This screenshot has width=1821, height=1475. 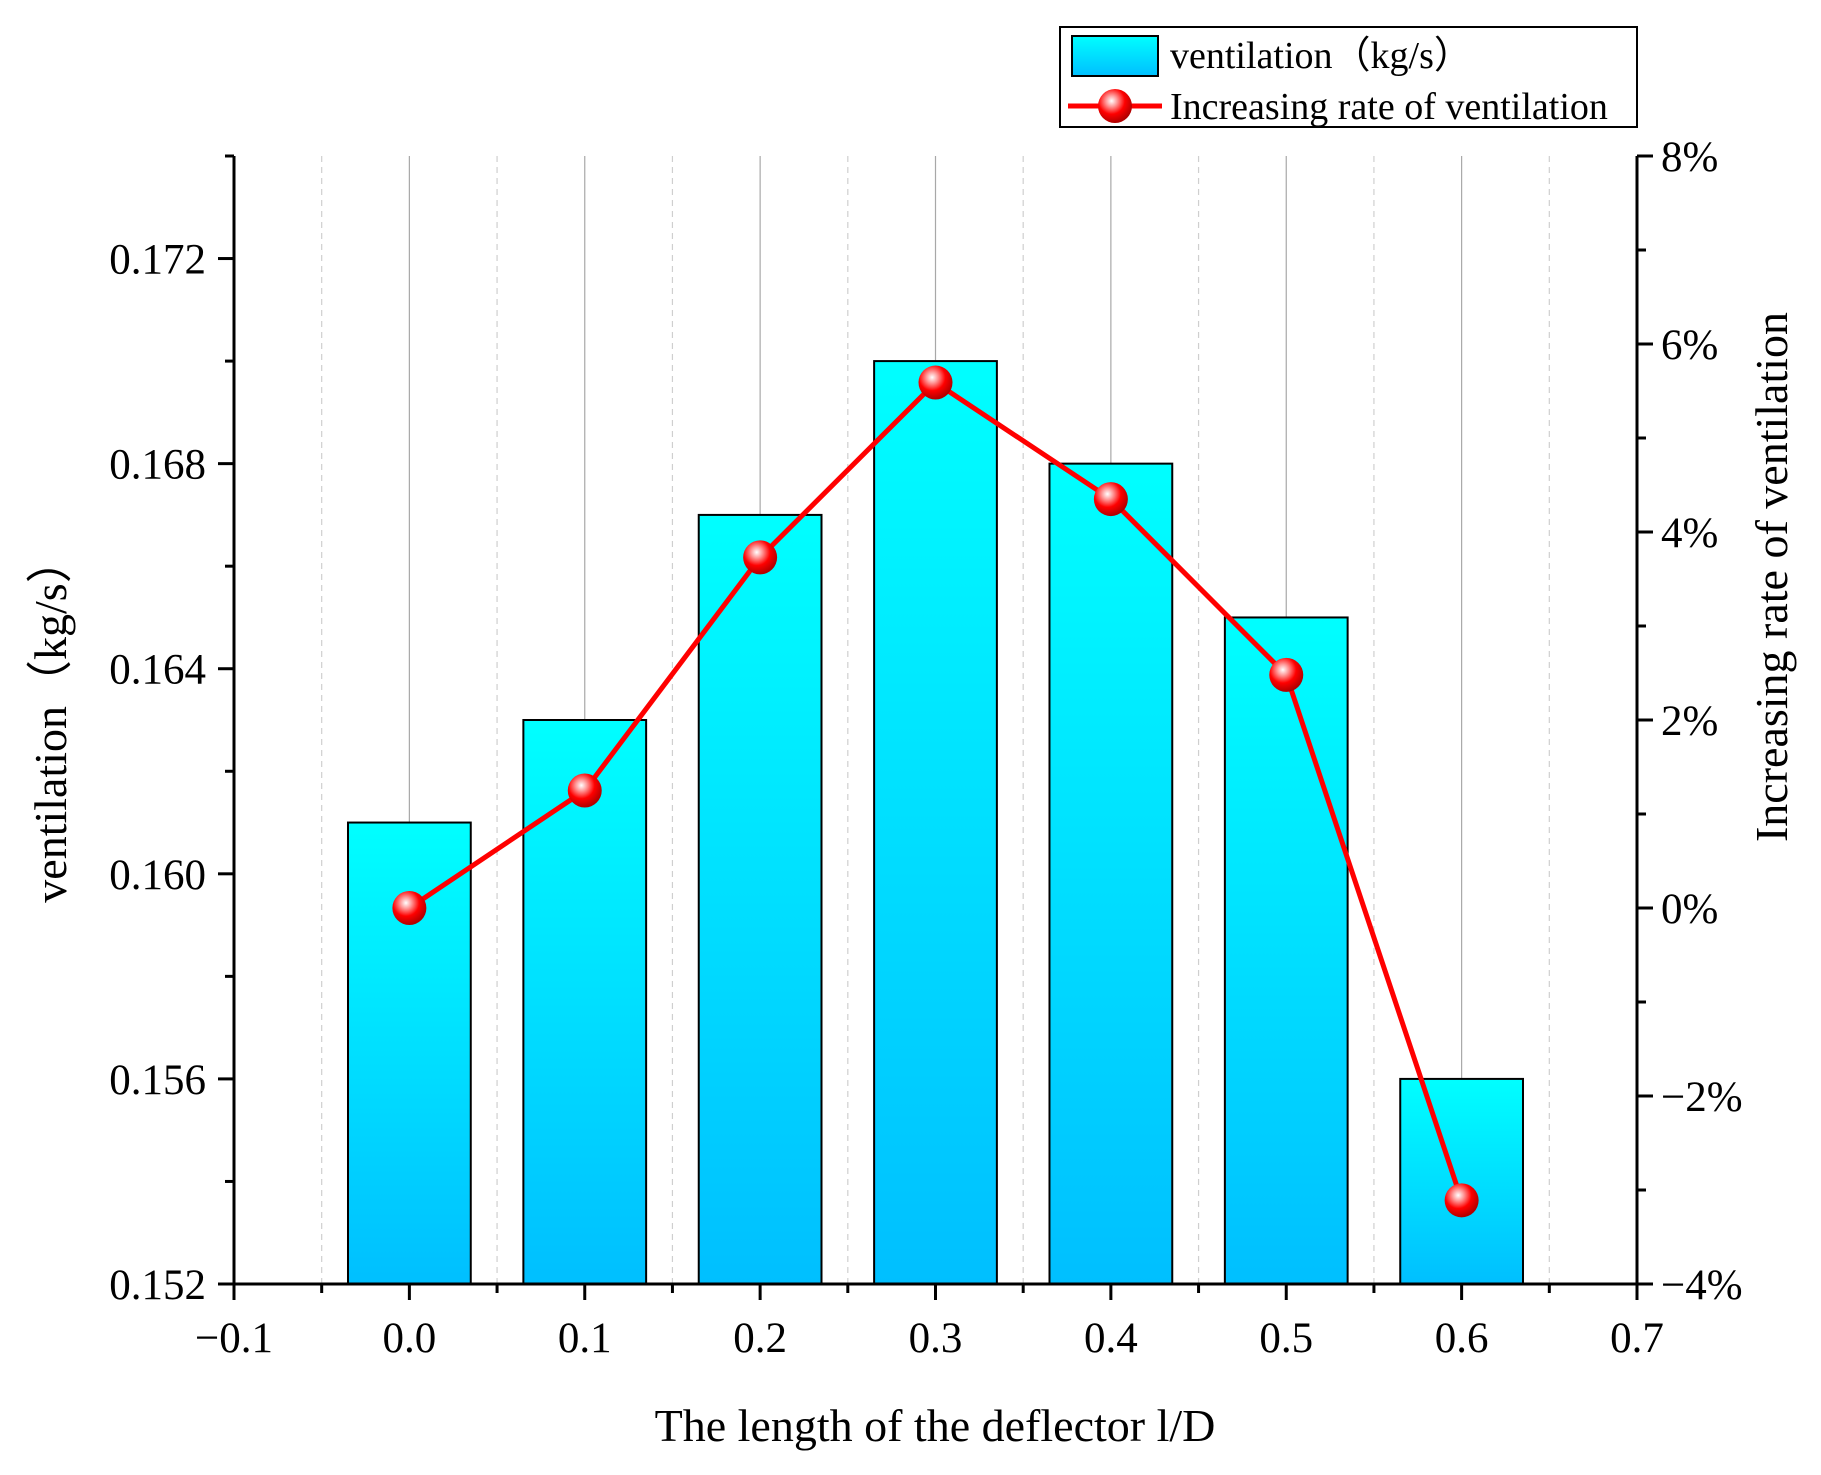 I want to click on y-left-tick-label: 0.172, so click(x=157, y=260).